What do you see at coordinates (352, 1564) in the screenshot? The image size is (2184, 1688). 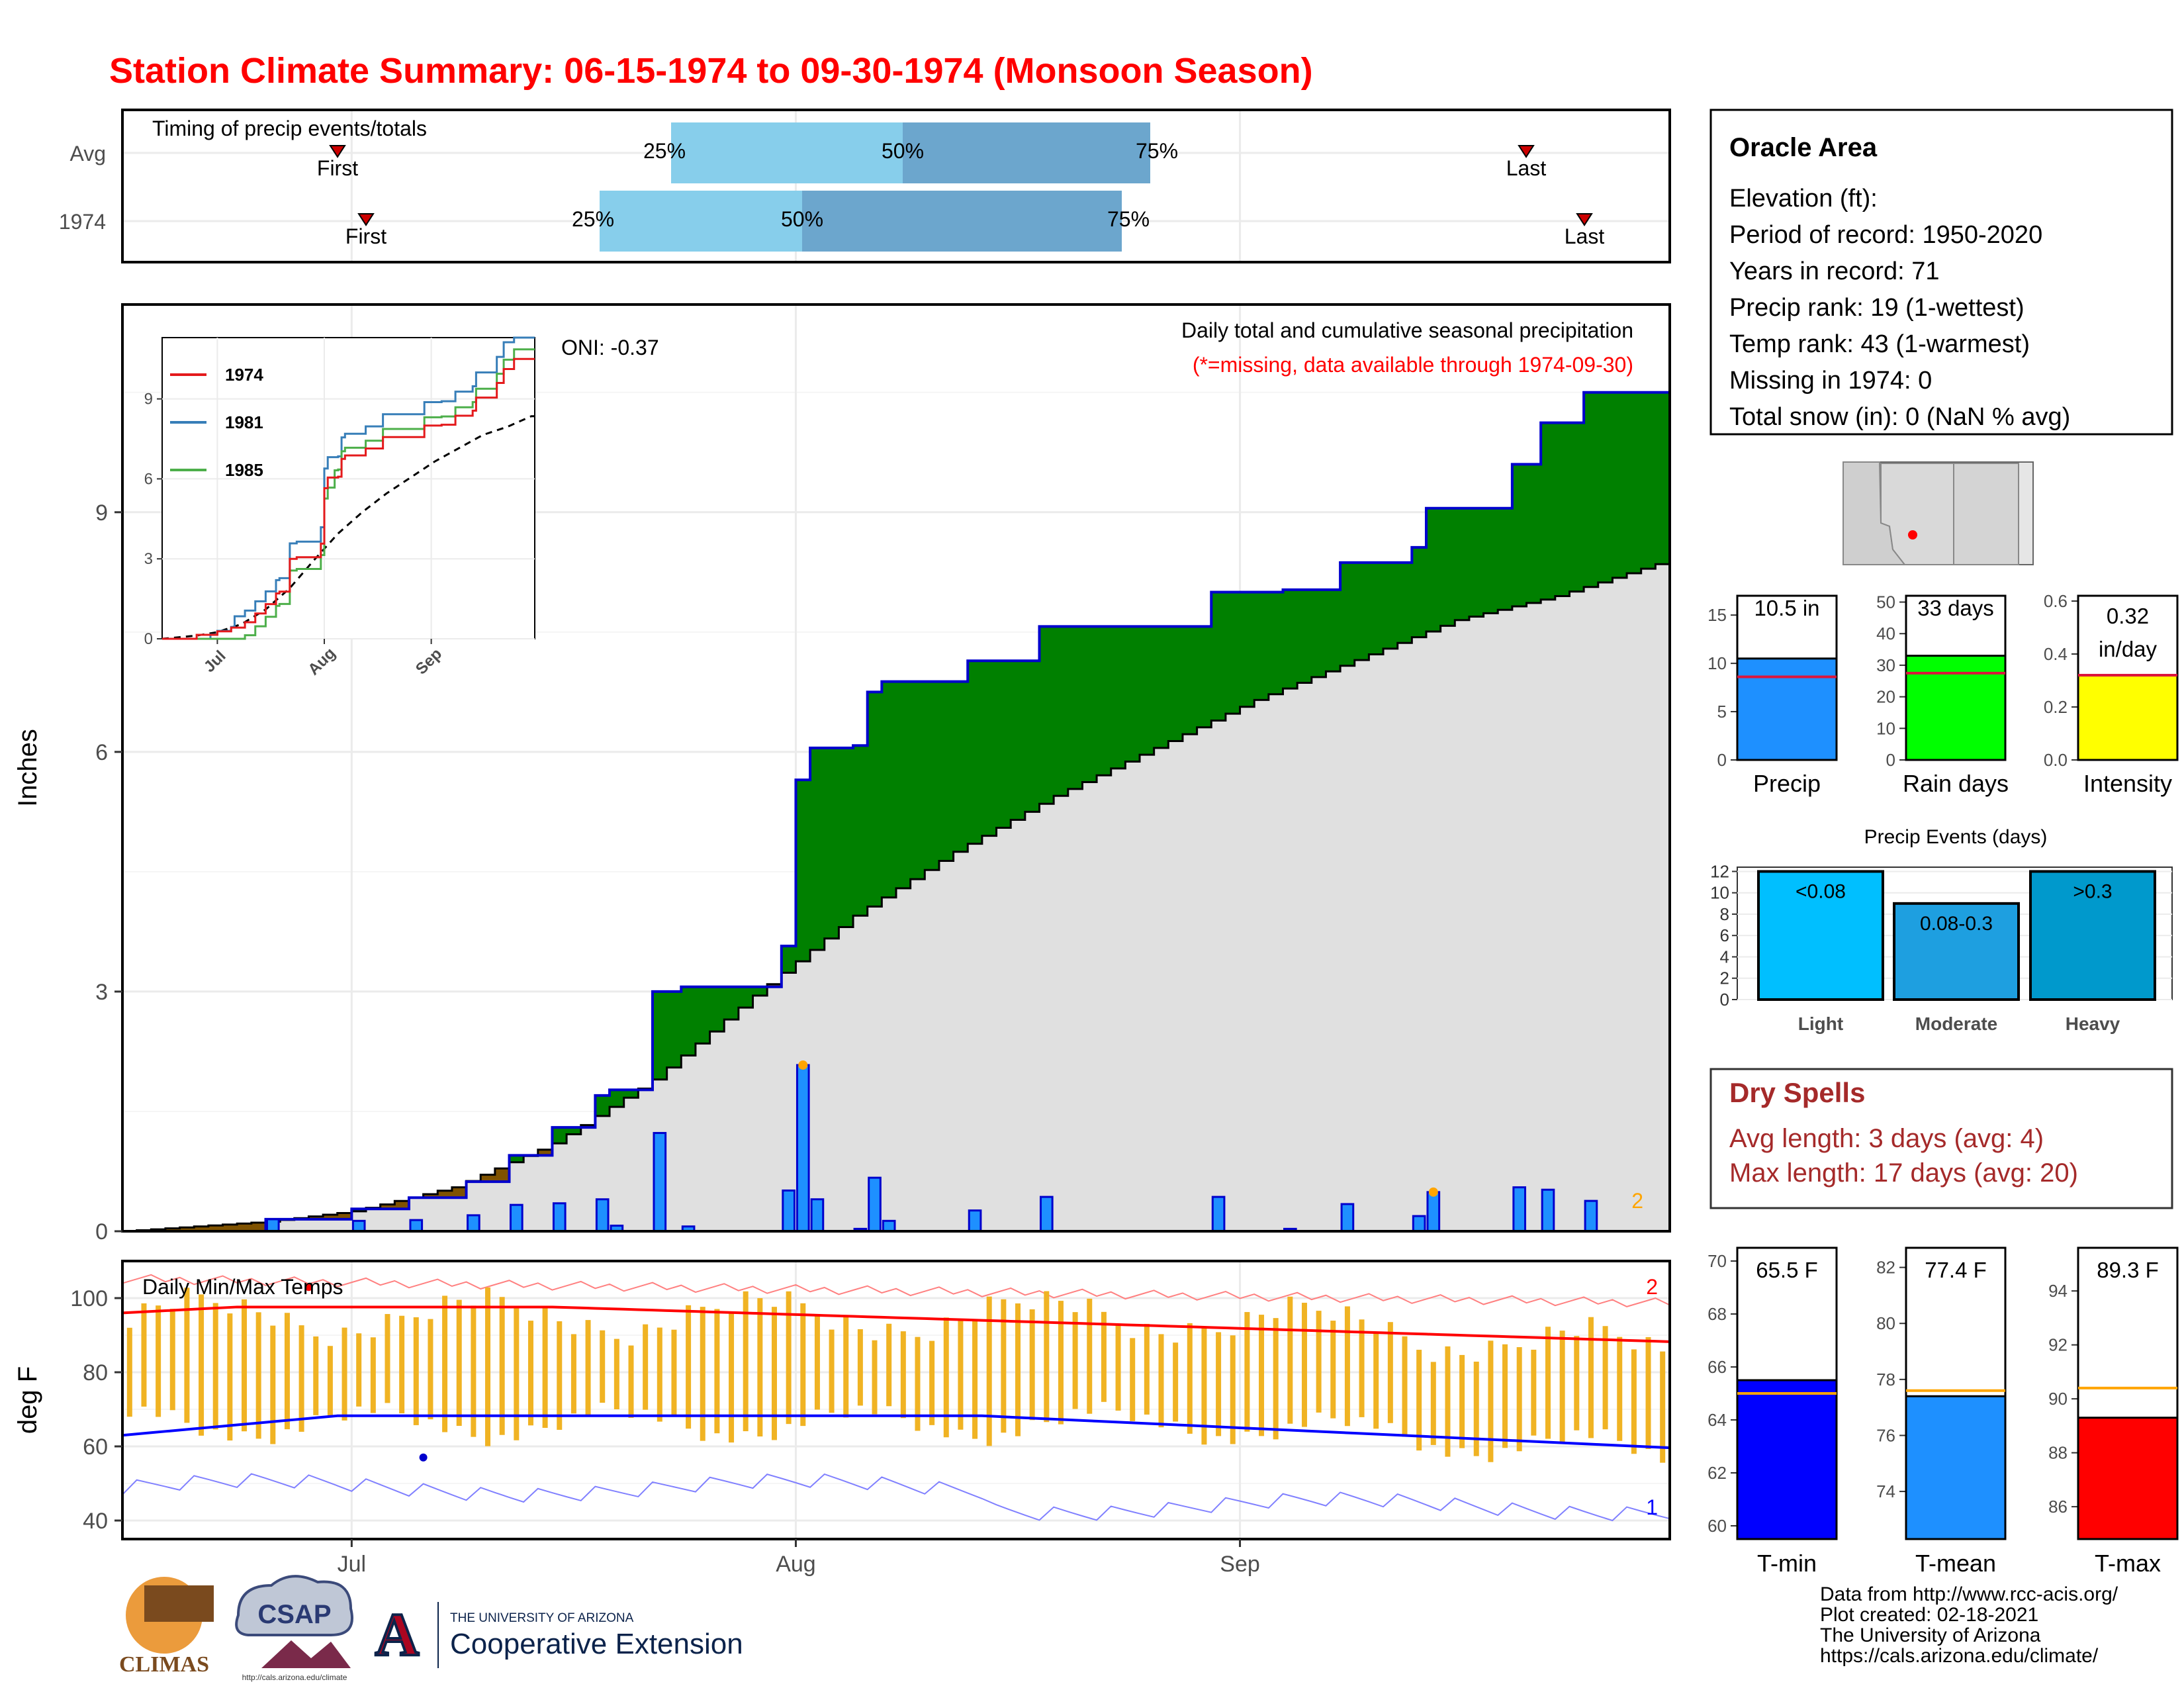 I see `x-tick-label: Jul` at bounding box center [352, 1564].